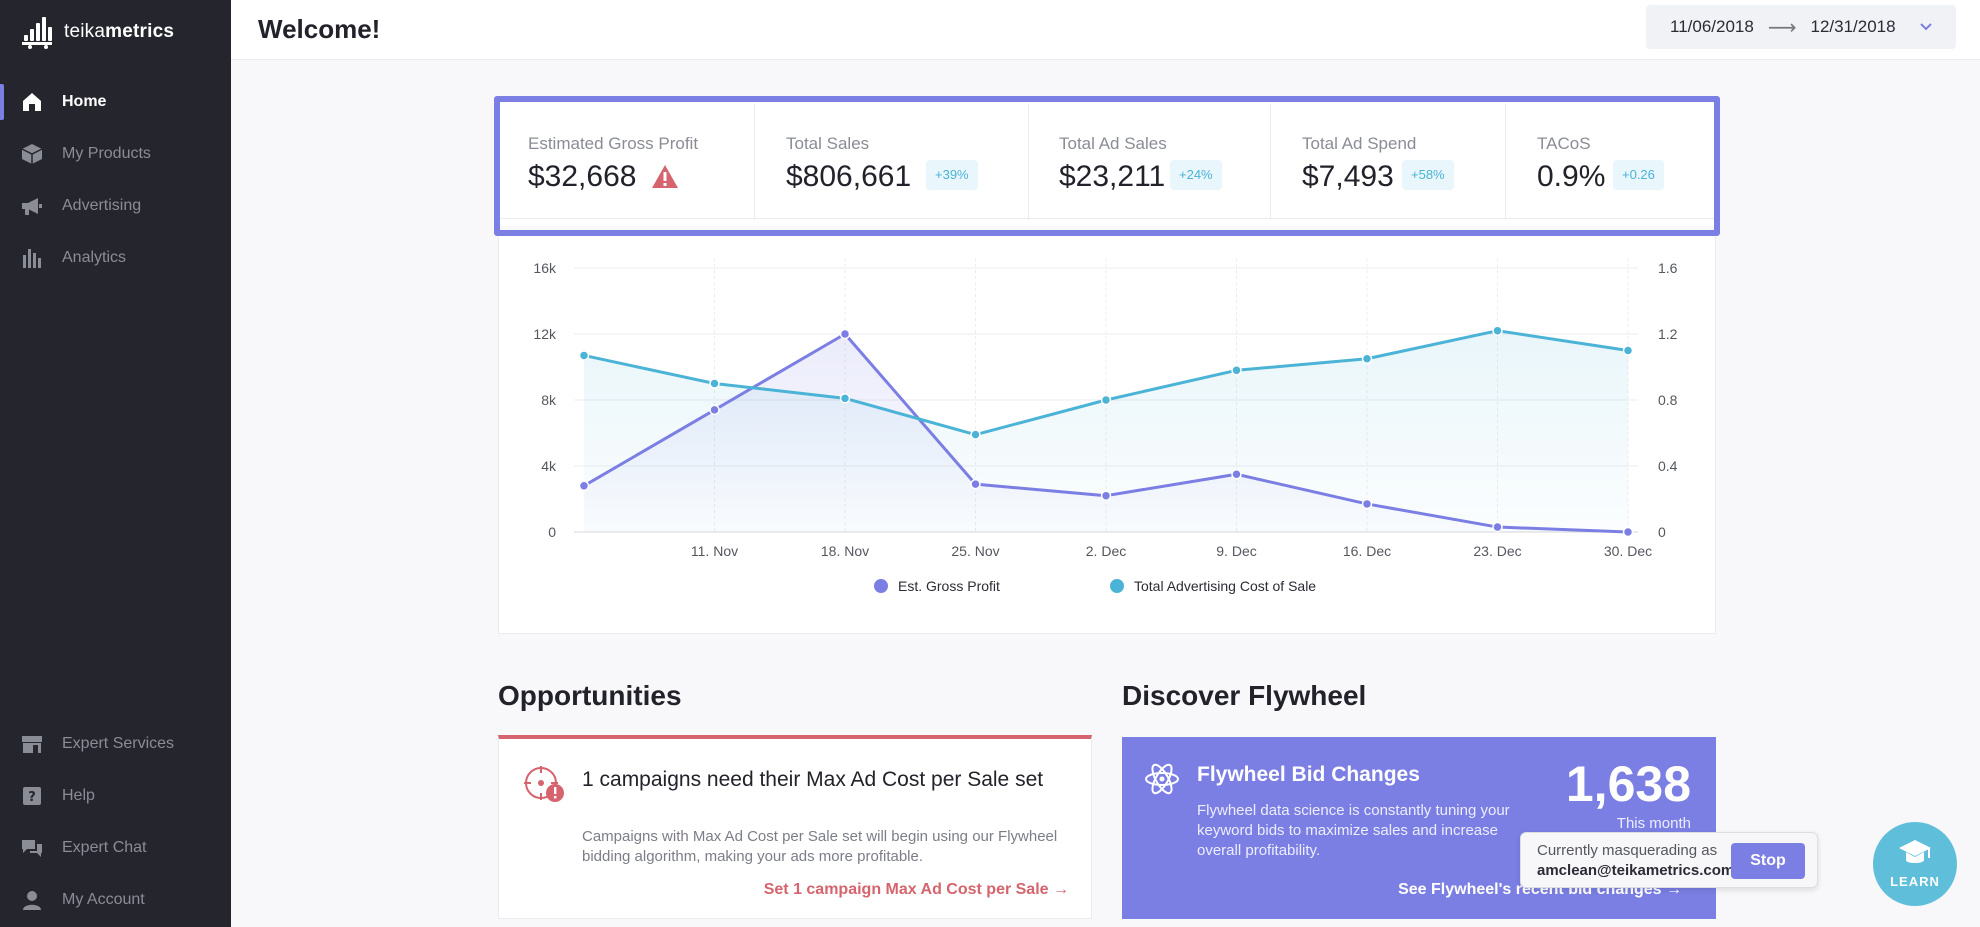 The width and height of the screenshot is (1980, 927). Describe the element at coordinates (104, 847) in the screenshot. I see `sidebar-item-label: Expert Chat` at that location.